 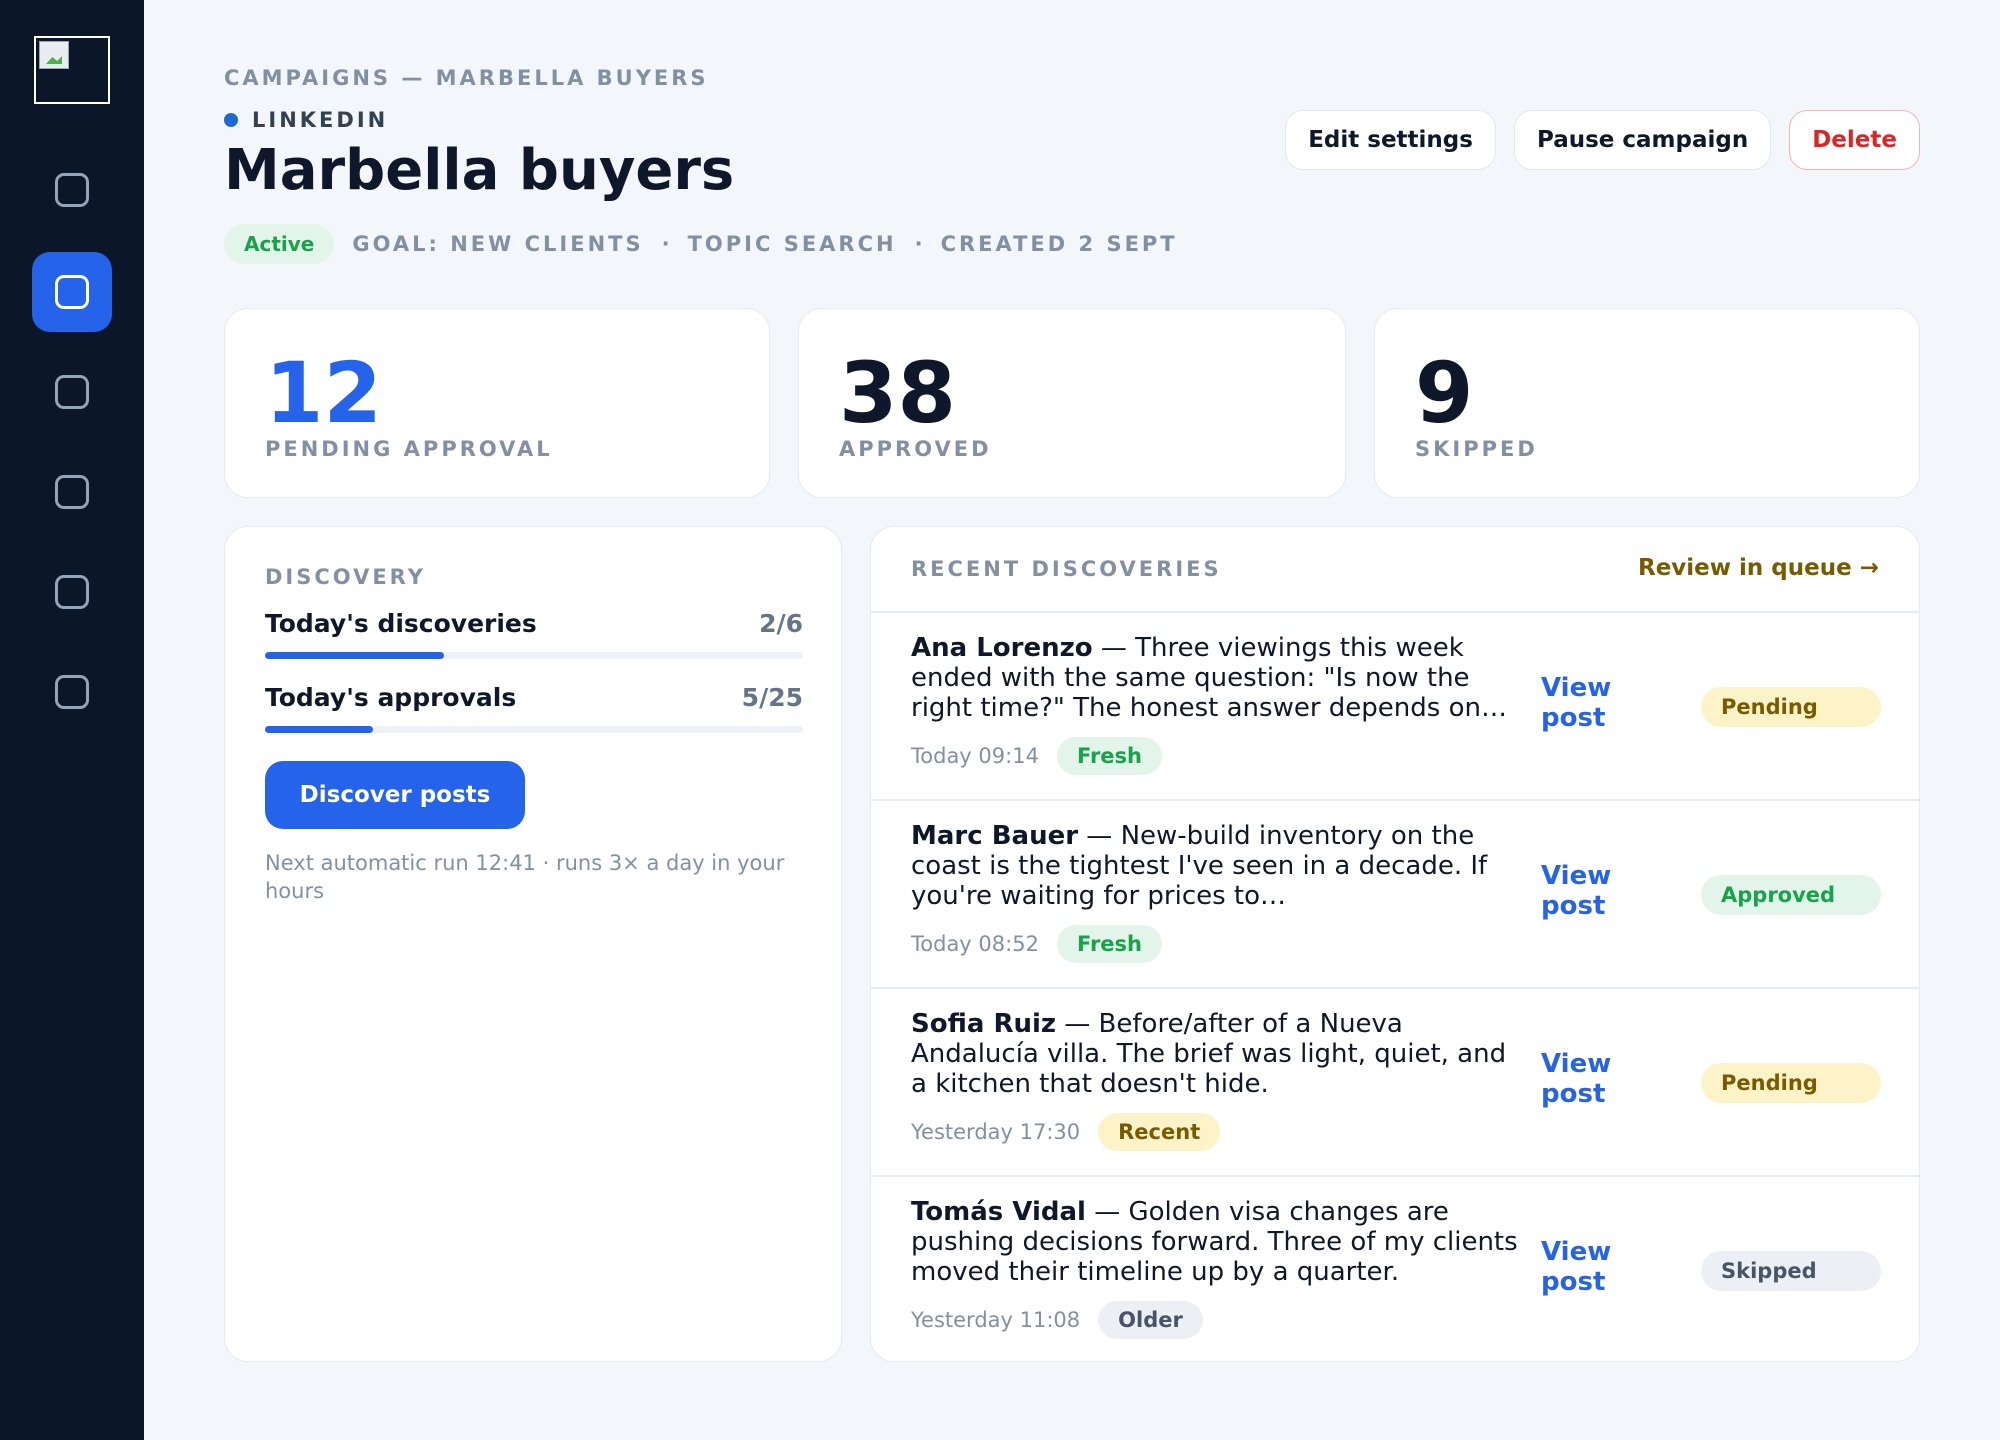 What do you see at coordinates (231, 120) in the screenshot?
I see `channel-dot-icon` at bounding box center [231, 120].